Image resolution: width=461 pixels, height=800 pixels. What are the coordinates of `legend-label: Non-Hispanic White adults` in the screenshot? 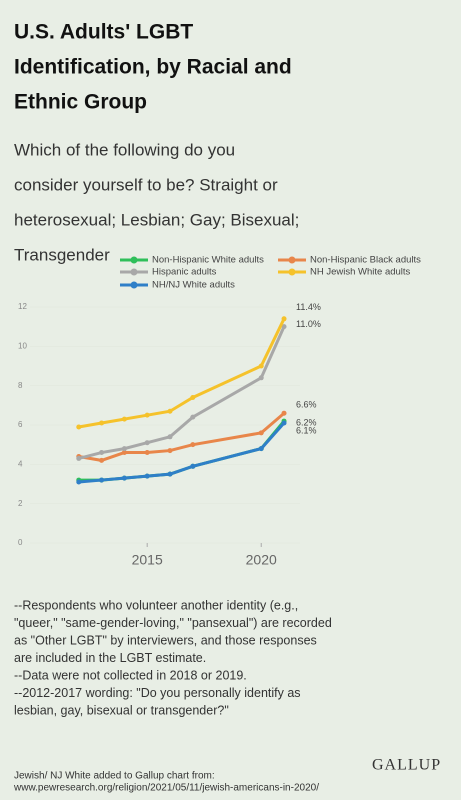 It's located at (208, 260).